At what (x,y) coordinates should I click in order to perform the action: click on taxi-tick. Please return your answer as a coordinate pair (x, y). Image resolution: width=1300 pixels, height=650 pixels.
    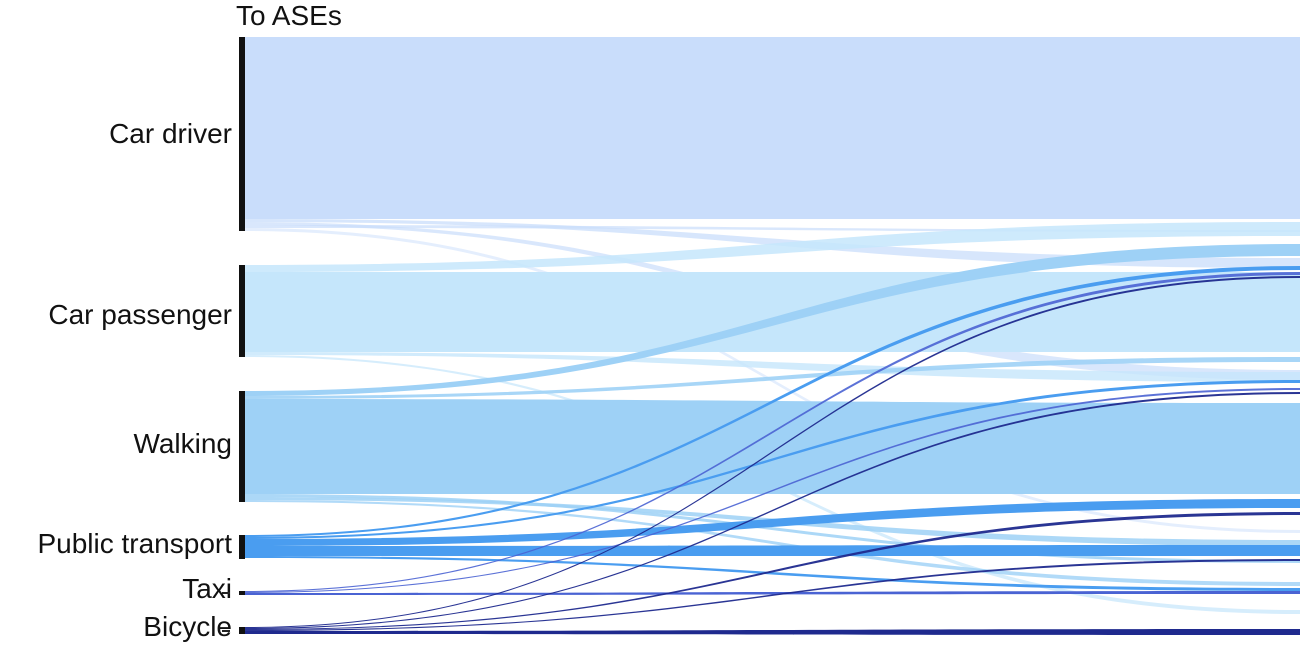
    Looking at the image, I should click on (226, 593).